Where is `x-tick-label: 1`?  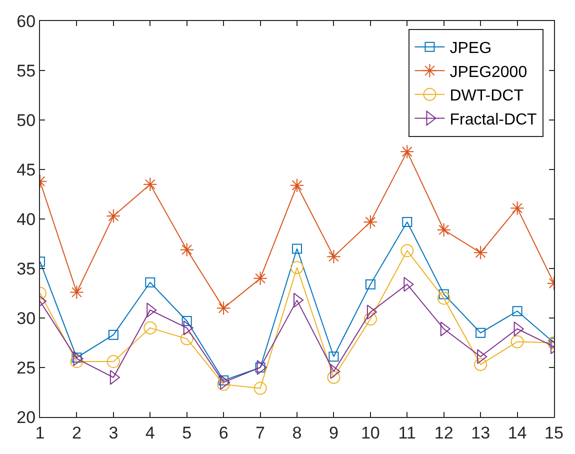 x-tick-label: 1 is located at coordinates (40, 432).